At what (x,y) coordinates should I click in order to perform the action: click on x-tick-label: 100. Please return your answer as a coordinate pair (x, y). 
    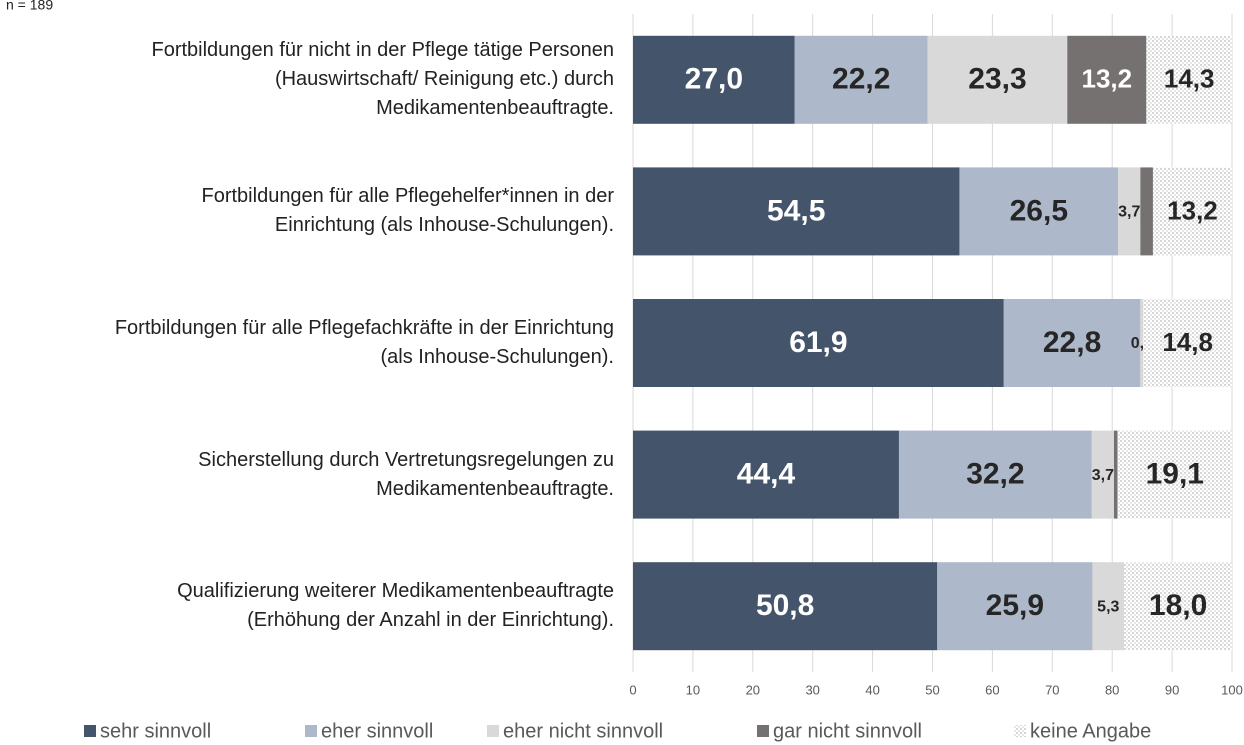
    Looking at the image, I should click on (1232, 689).